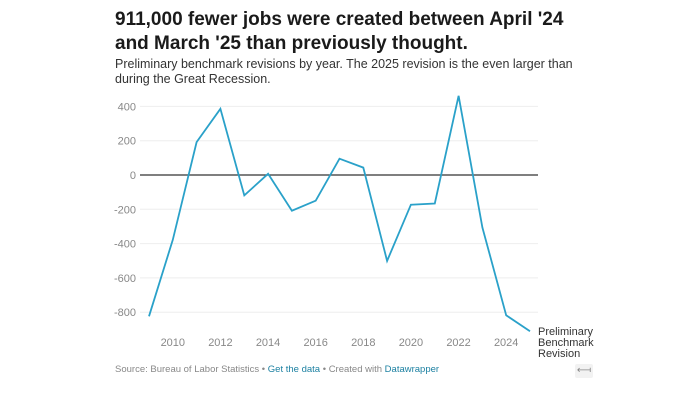  I want to click on end-label-line: Preliminary, so click(566, 332).